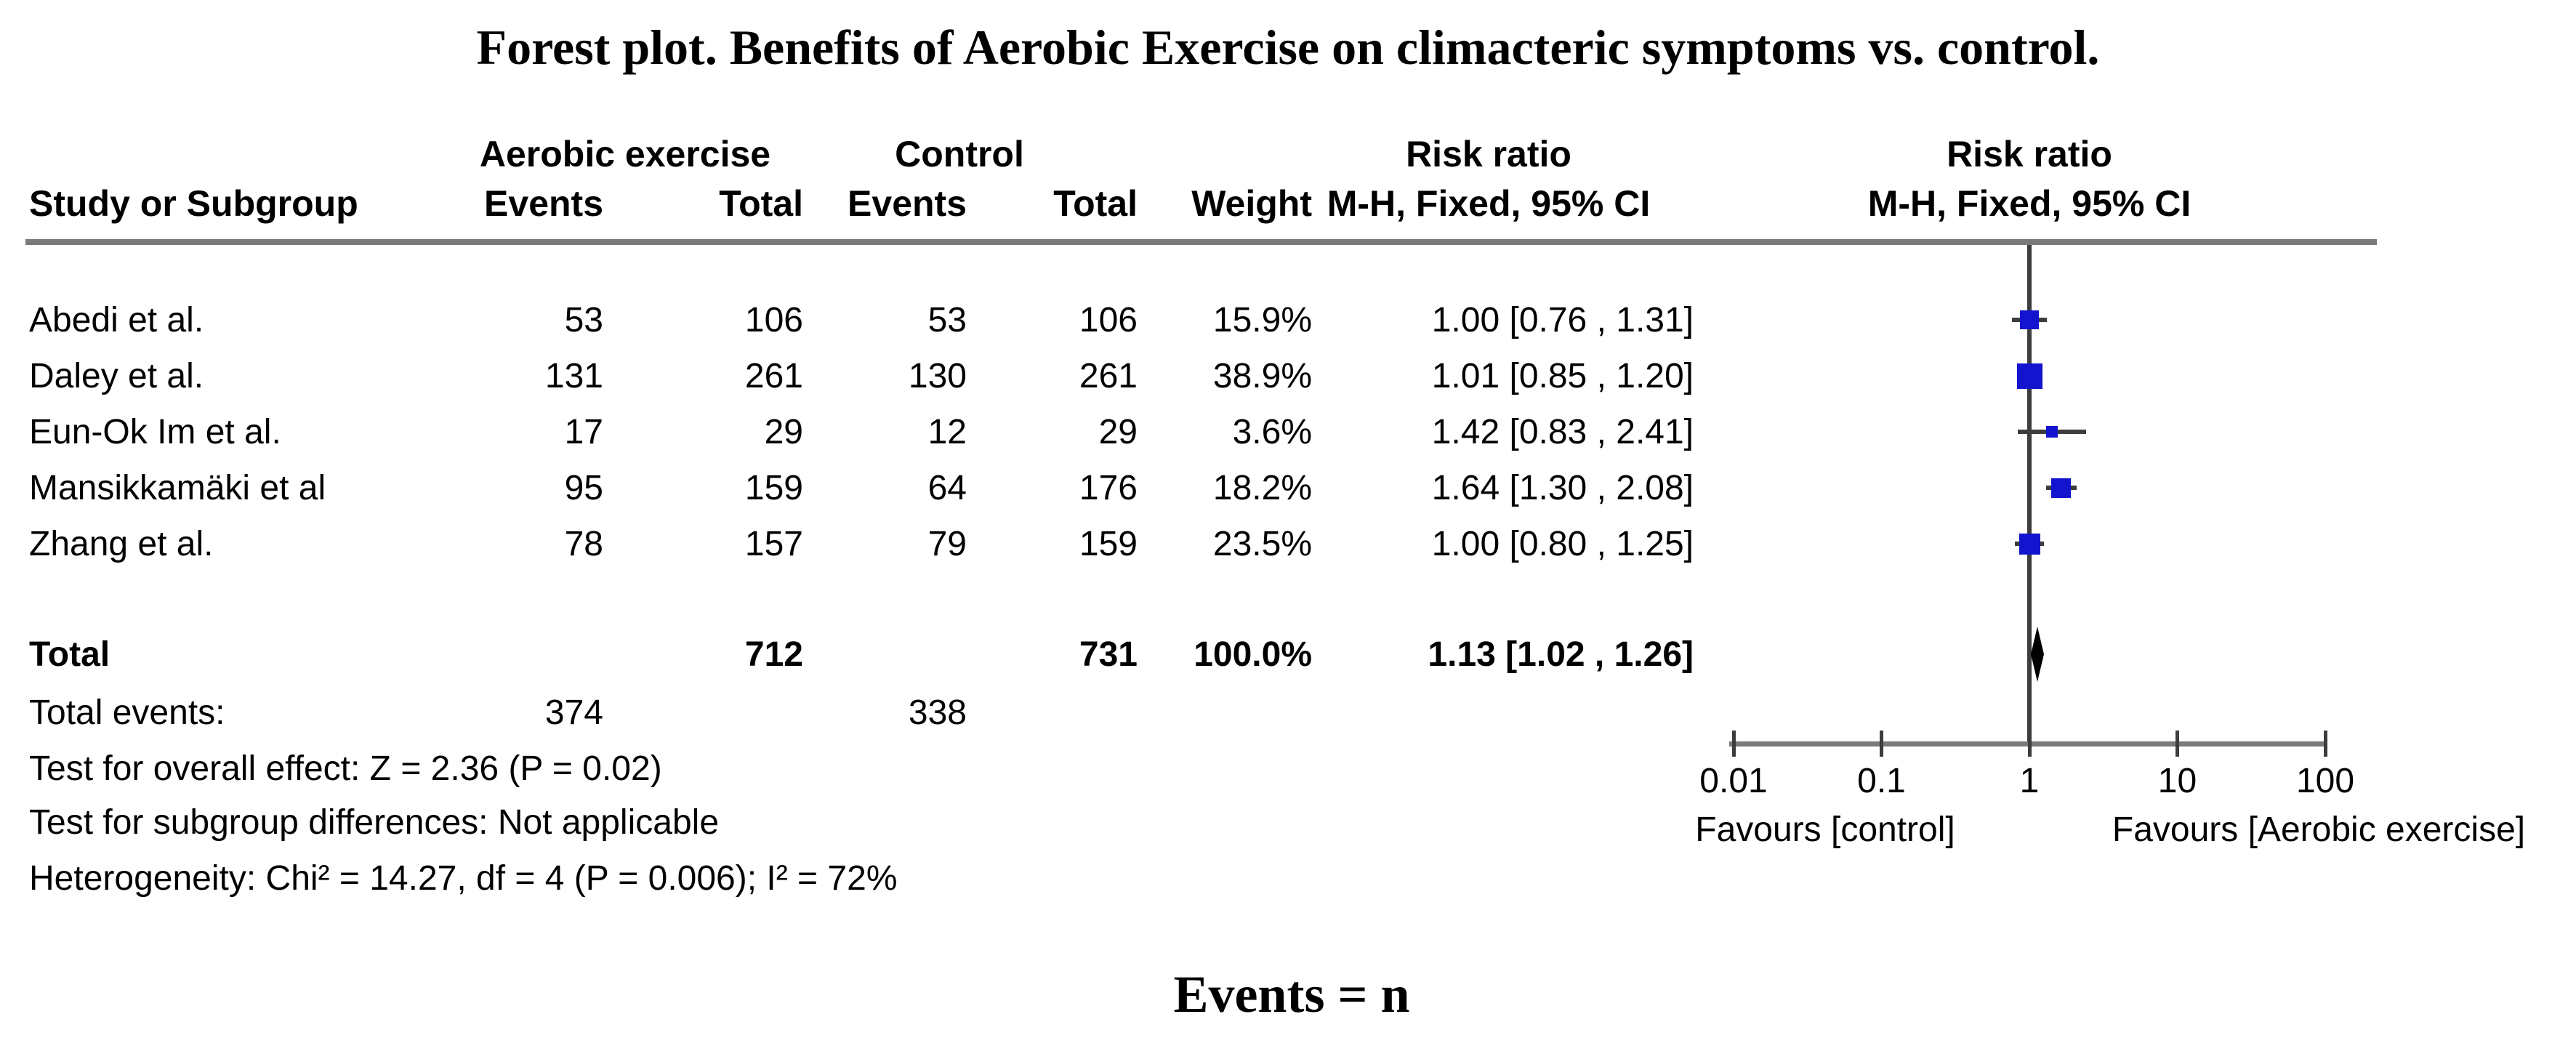 This screenshot has height=1038, width=2576. I want to click on exp-events-cell: 78, so click(583, 544).